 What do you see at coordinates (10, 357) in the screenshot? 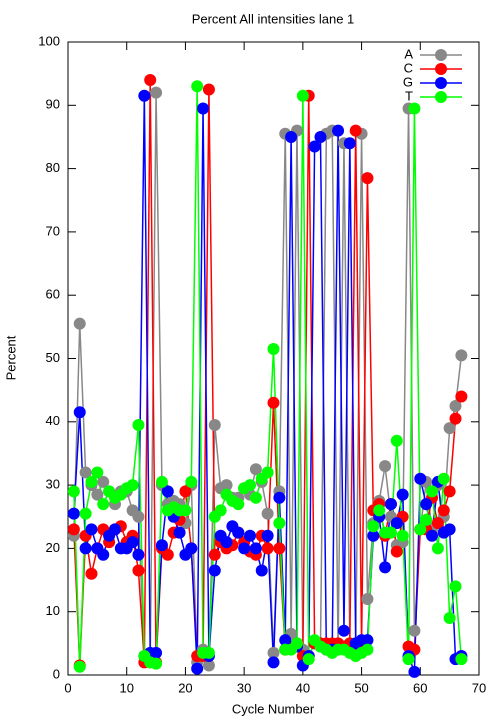
I see `y-axis-label: Percent` at bounding box center [10, 357].